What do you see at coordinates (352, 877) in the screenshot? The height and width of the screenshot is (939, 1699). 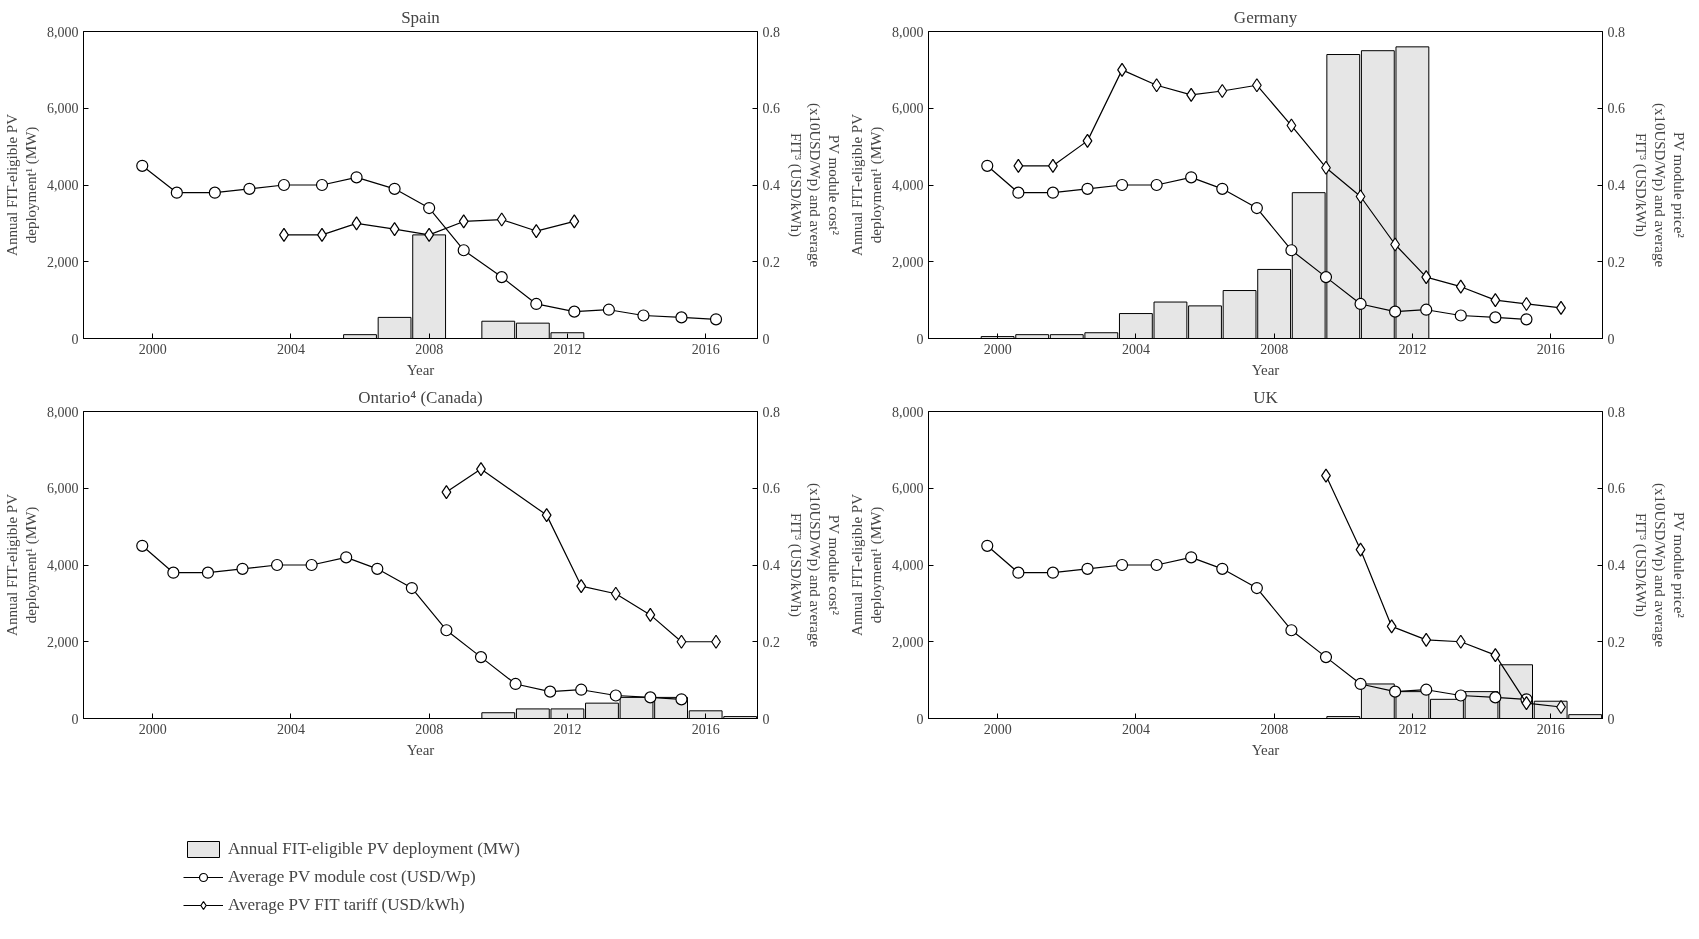 I see `legend-label: Average PV module cost (USD/Wp)` at bounding box center [352, 877].